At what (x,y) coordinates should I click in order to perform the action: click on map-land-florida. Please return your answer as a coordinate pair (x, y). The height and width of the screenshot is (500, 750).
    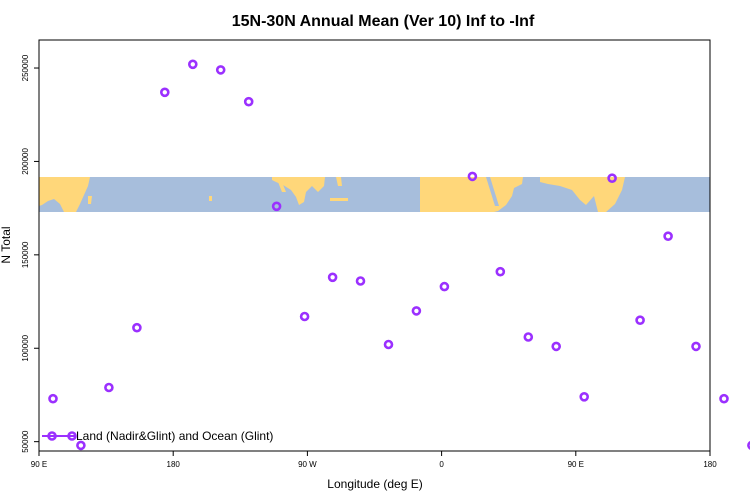
    Looking at the image, I should click on (339, 181).